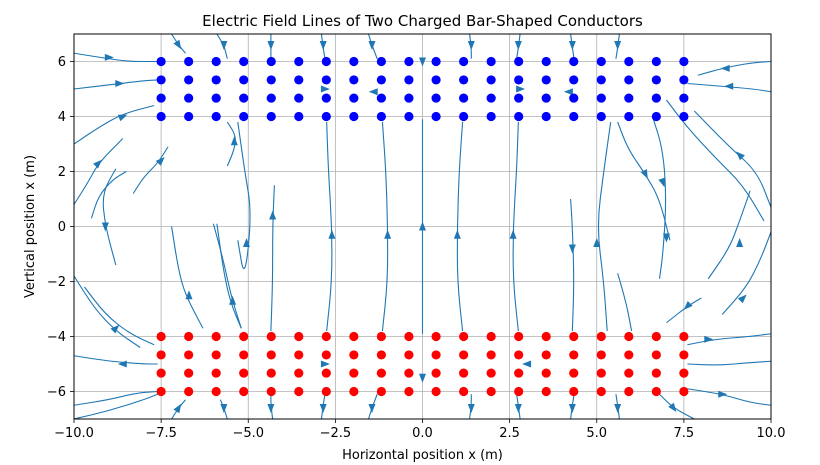 The image size is (820, 465). I want to click on x-tick-label: −2.5, so click(336, 433).